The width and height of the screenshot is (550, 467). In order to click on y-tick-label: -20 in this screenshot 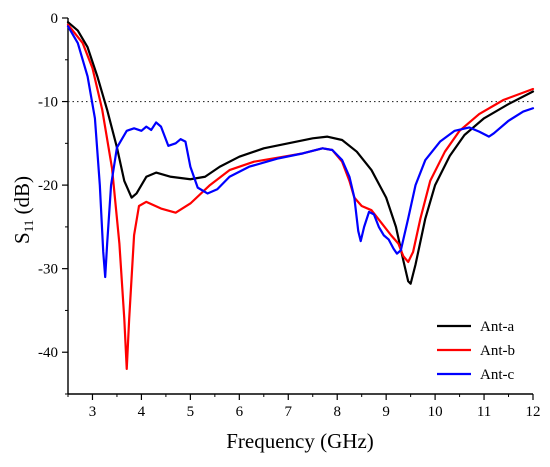, I will do `click(48, 186)`.